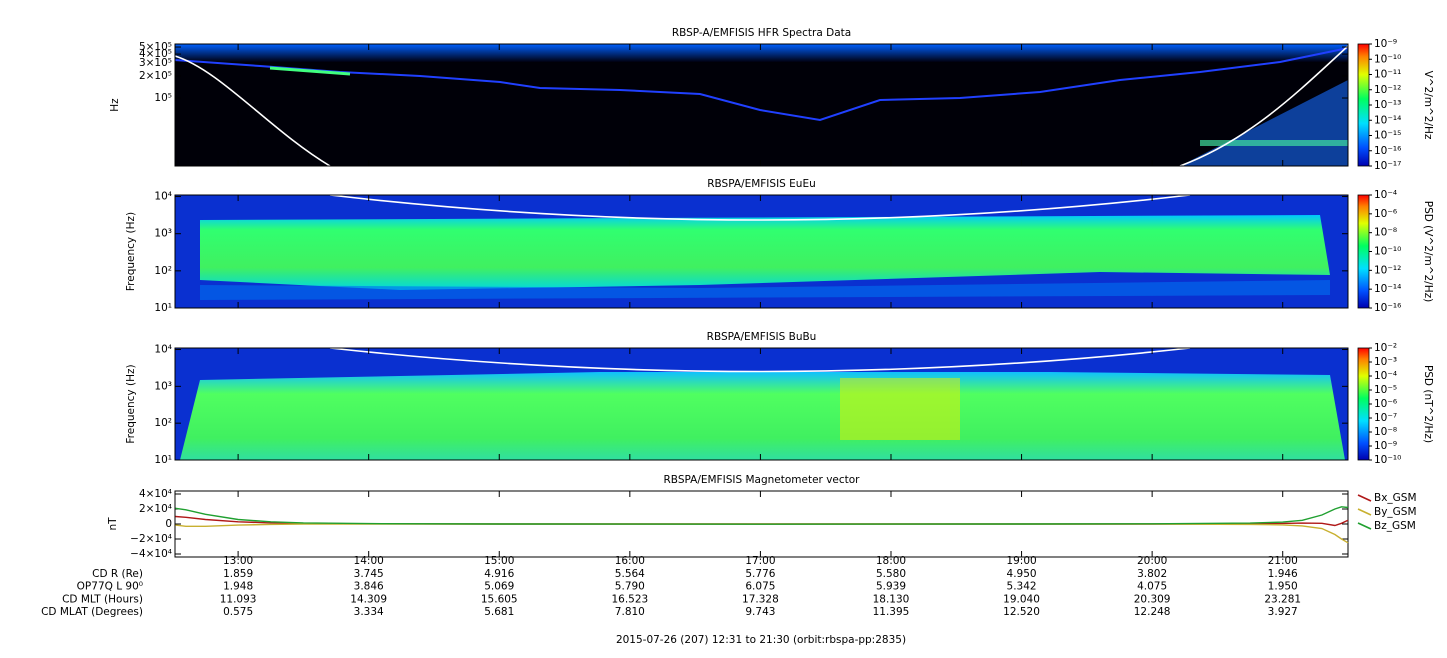 The height and width of the screenshot is (658, 1447). What do you see at coordinates (369, 574) in the screenshot?
I see `ephemeris-value: 3.745` at bounding box center [369, 574].